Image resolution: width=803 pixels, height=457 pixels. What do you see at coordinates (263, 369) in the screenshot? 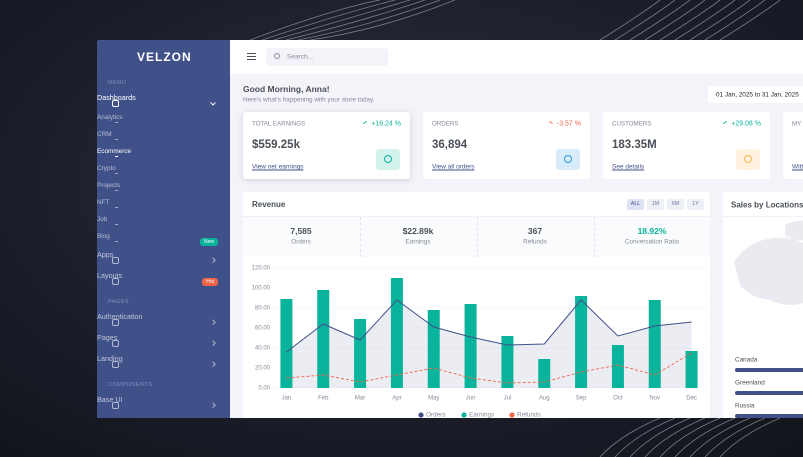
I see `y-tick-label: 20.00` at bounding box center [263, 369].